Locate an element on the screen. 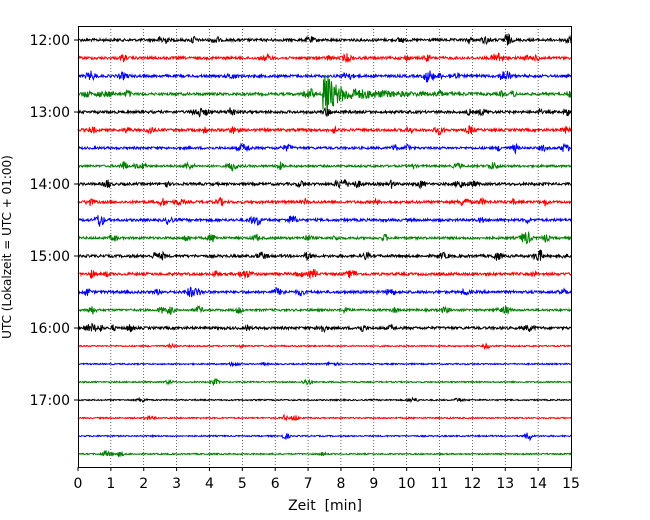  x-tick-label: 10 is located at coordinates (407, 484).